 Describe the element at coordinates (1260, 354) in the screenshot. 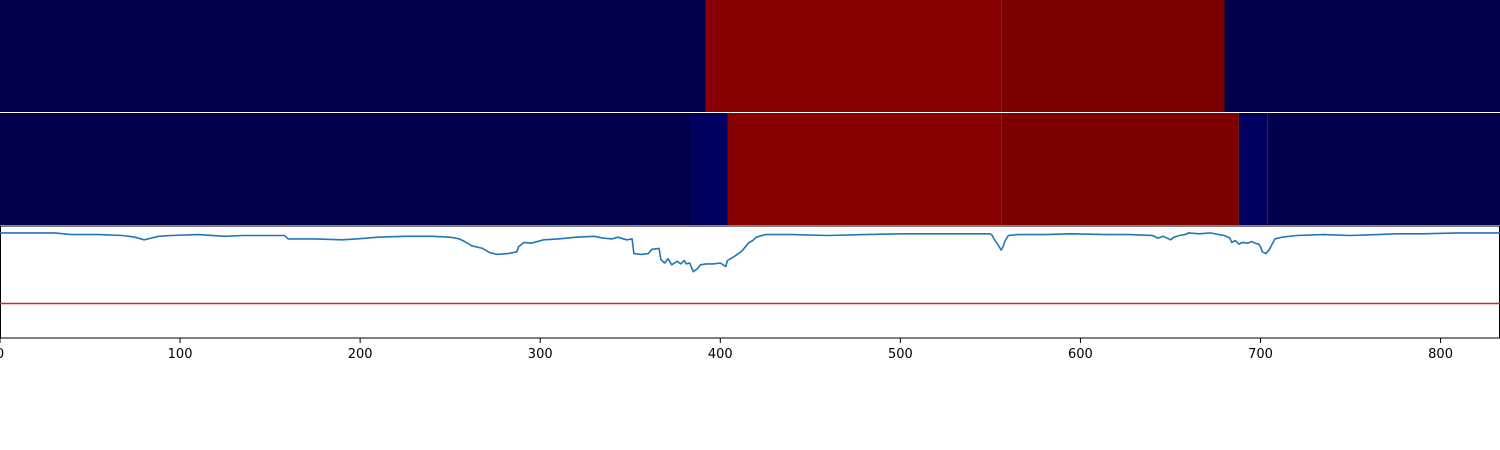

I see `x-tick-label-700: 700` at that location.